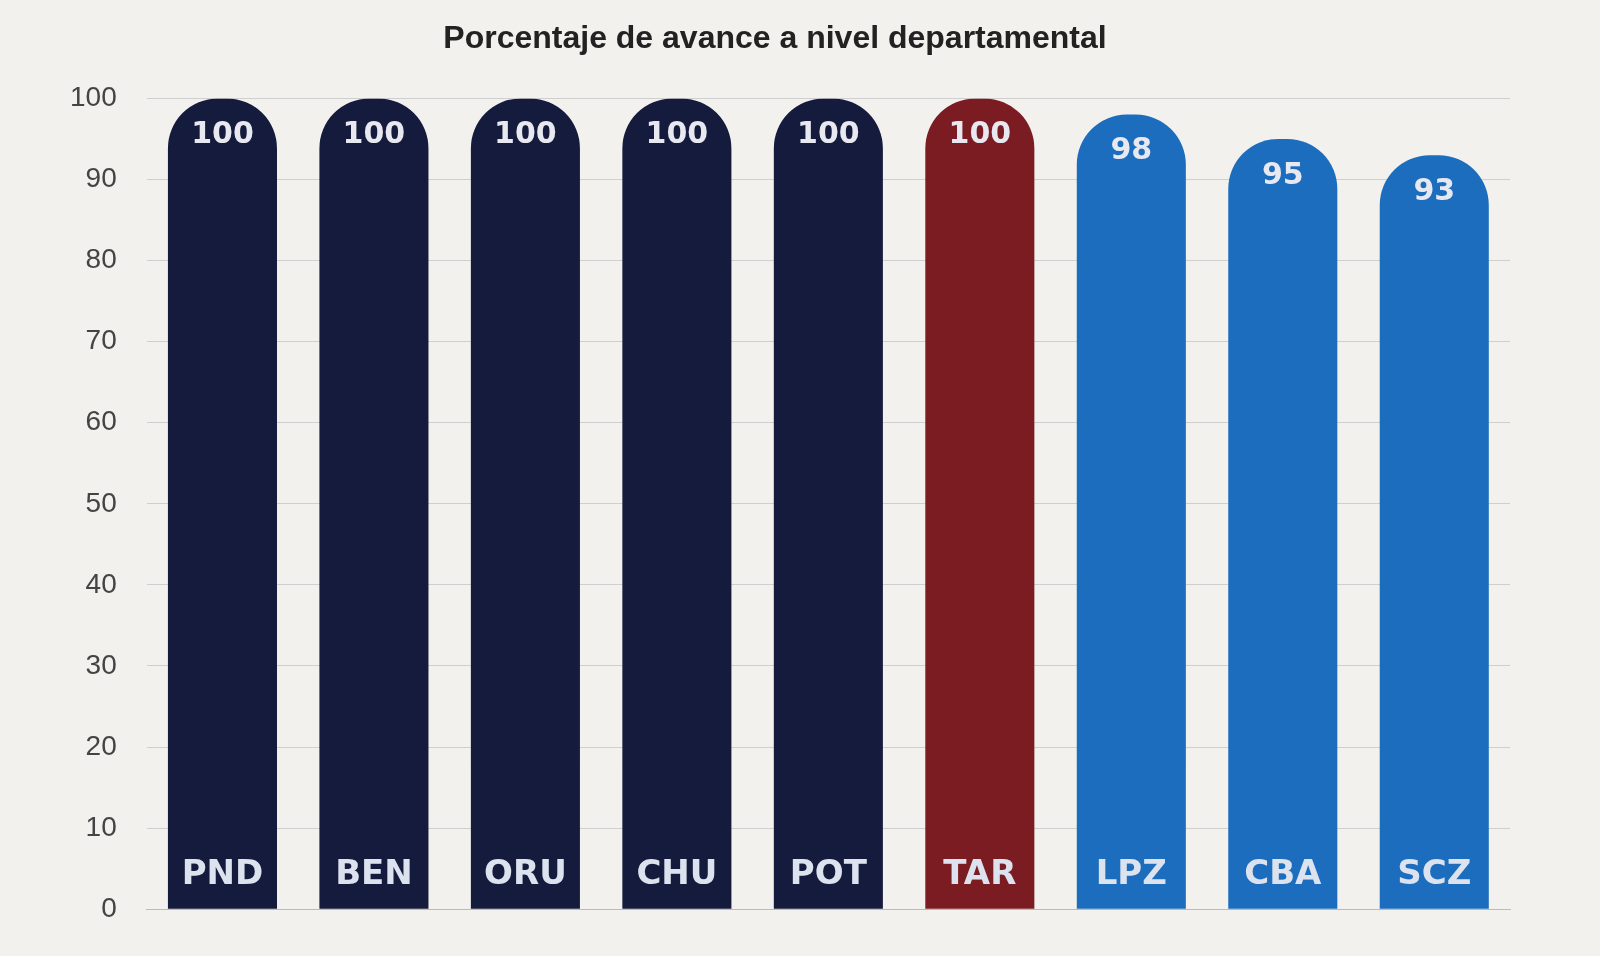 The width and height of the screenshot is (1600, 956). I want to click on x-tick-label: SCZ, so click(1434, 872).